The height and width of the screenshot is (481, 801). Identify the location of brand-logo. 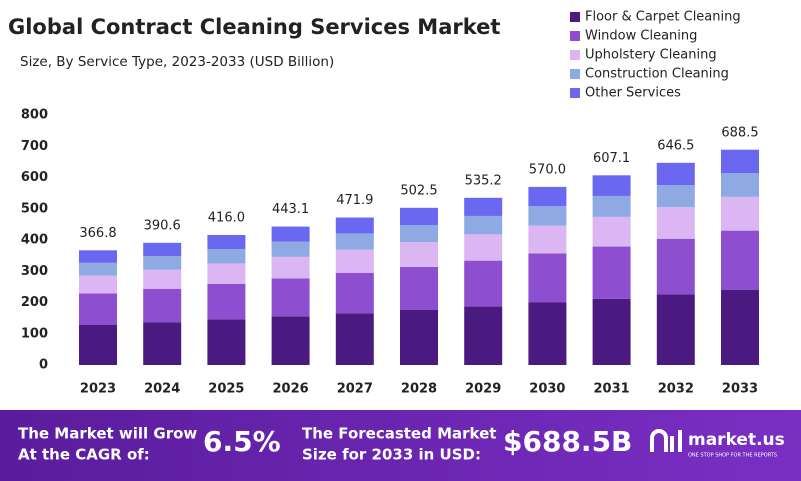
(666, 440).